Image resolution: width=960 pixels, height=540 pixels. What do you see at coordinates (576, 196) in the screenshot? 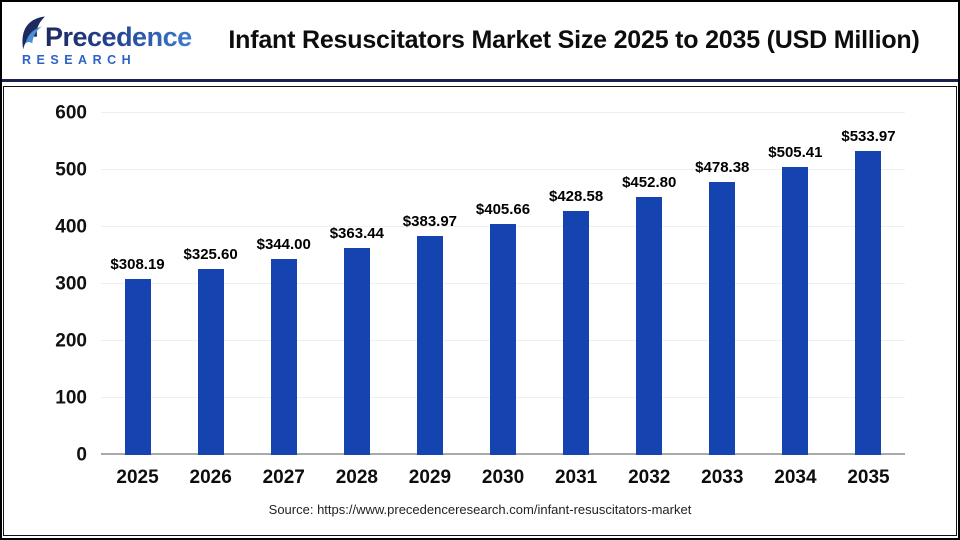
I see `bar-value-label: $428.58` at bounding box center [576, 196].